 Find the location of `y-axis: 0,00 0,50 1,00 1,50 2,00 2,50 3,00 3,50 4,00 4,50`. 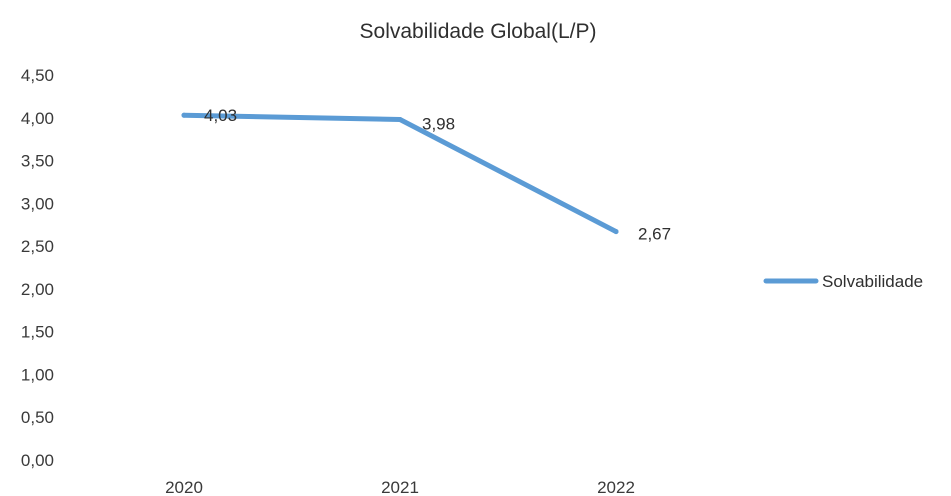

y-axis: 0,00 0,50 1,00 1,50 2,00 2,50 3,00 3,50 4,00 4,50 is located at coordinates (37, 268).